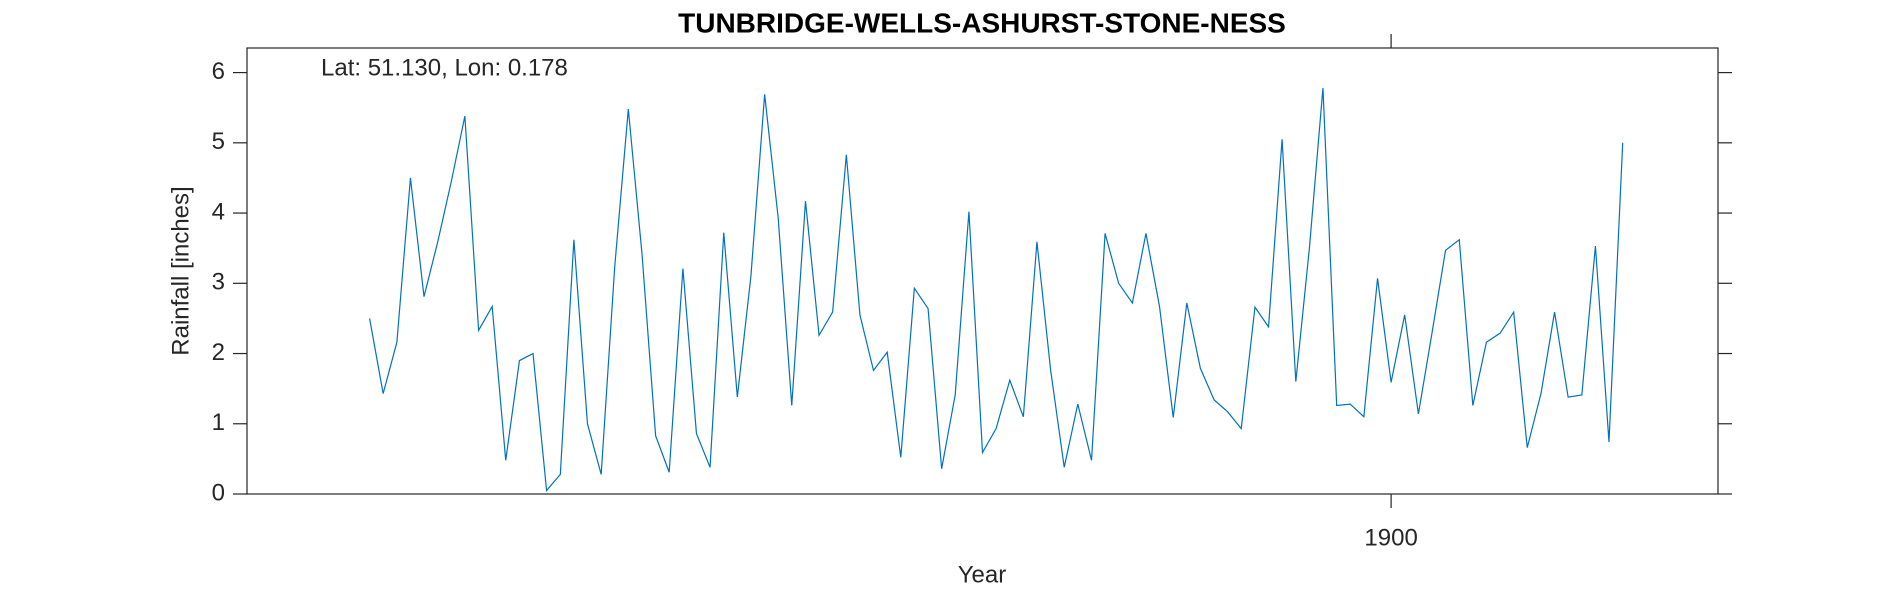  Describe the element at coordinates (982, 574) in the screenshot. I see `x-axis-label: Year` at that location.